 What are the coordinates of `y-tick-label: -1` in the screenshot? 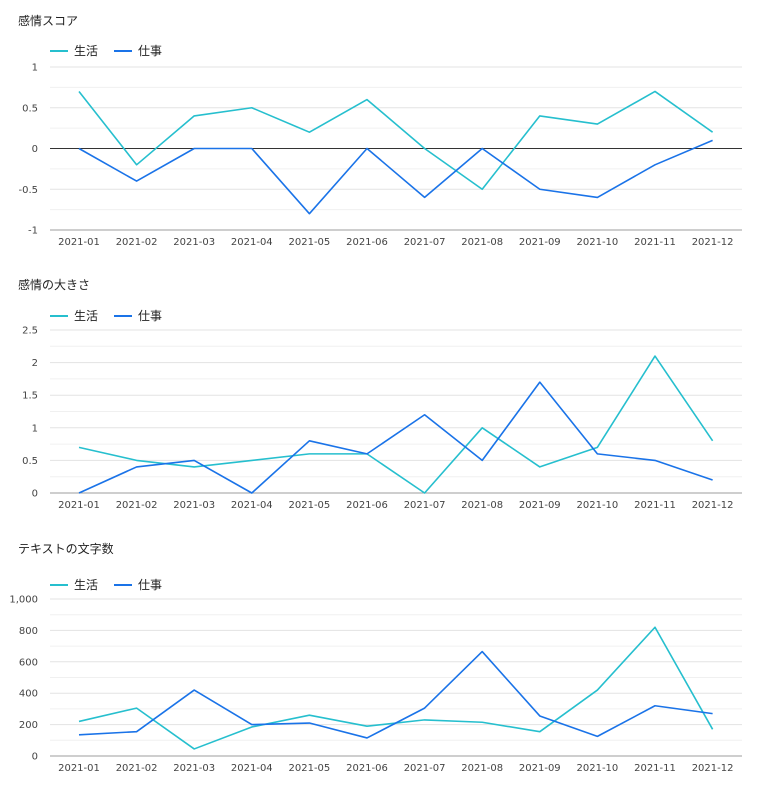 It's located at (33, 231).